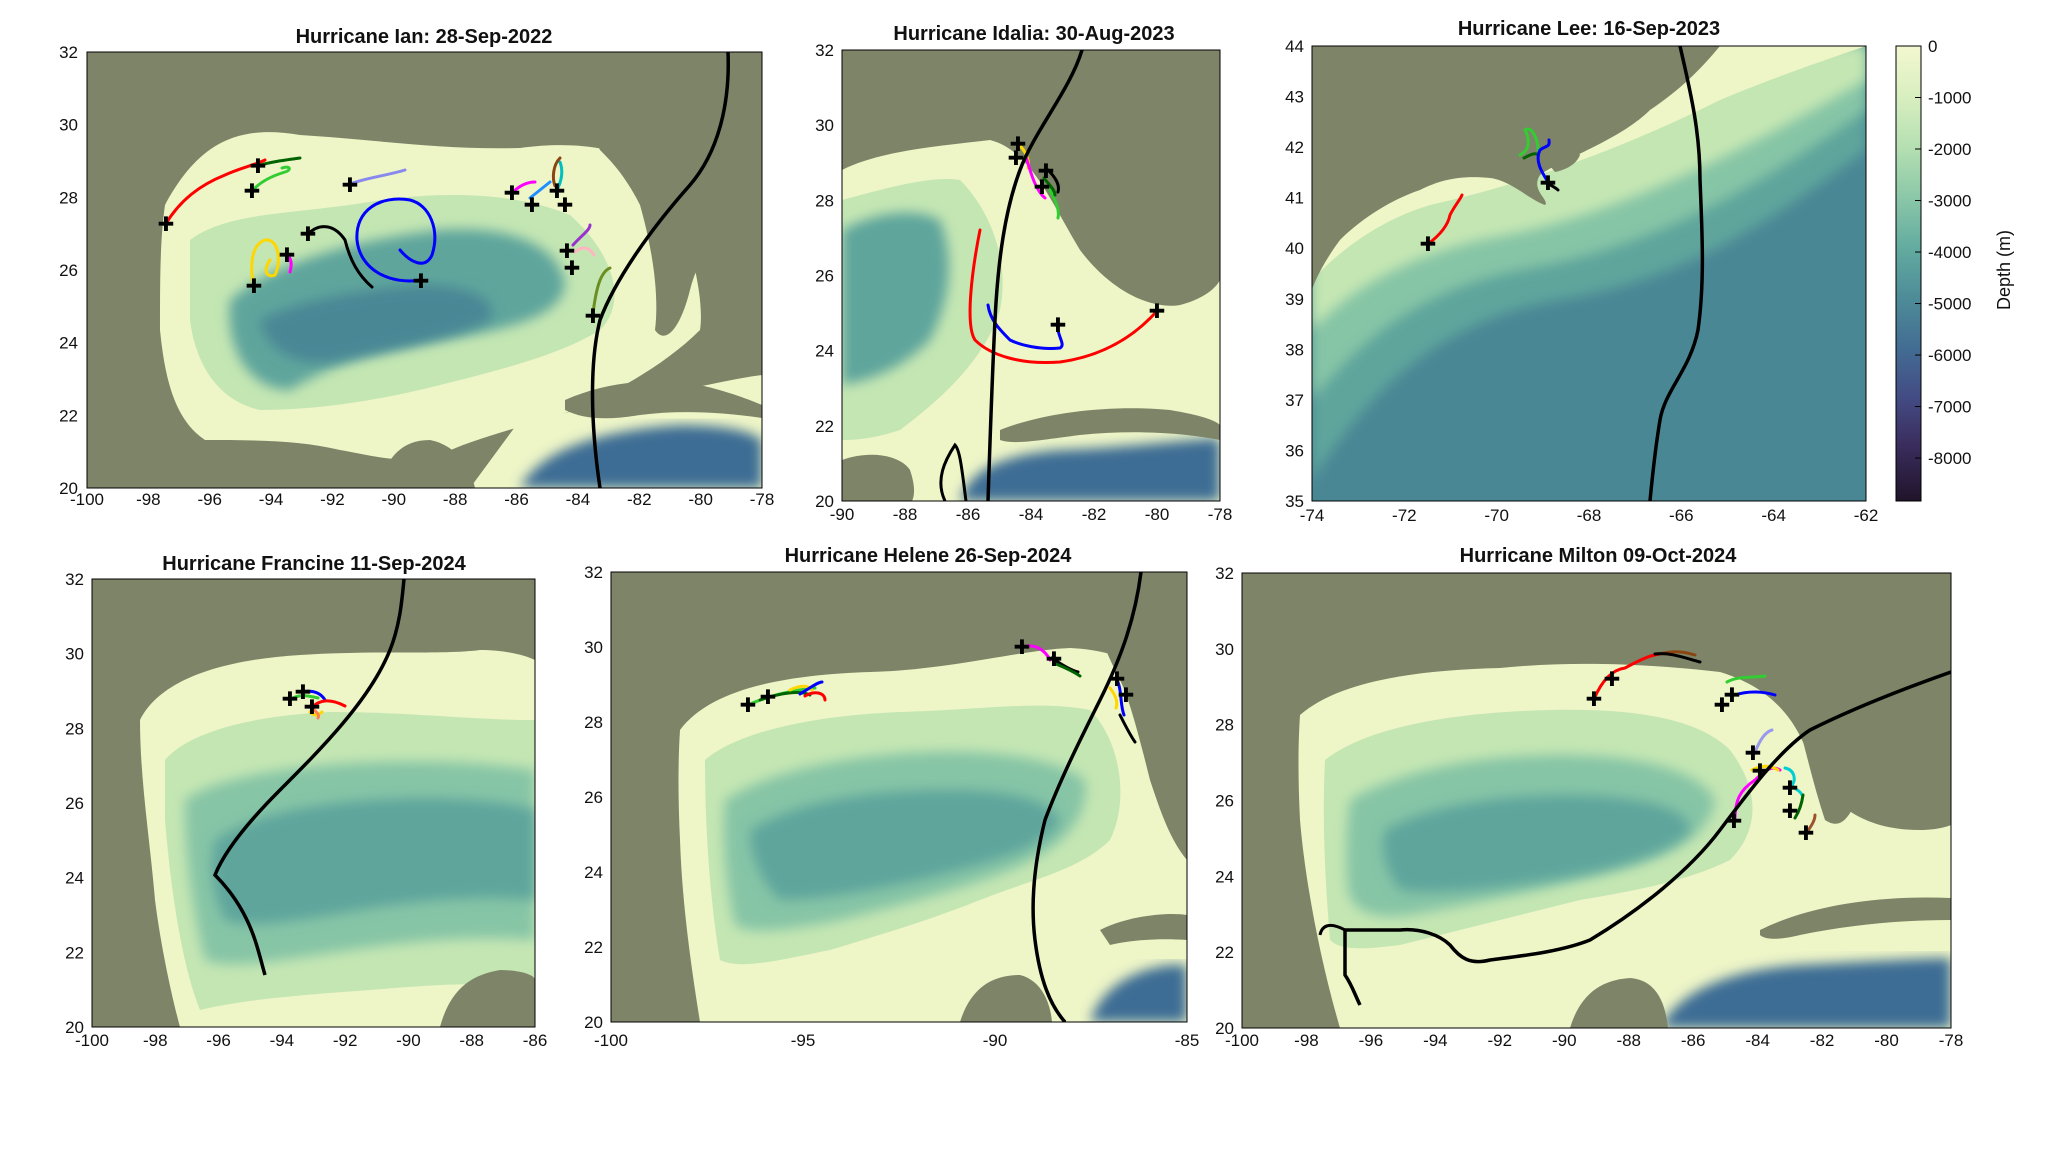 This screenshot has height=1150, width=2067. I want to click on drifter-sienna, so click(1811, 823).